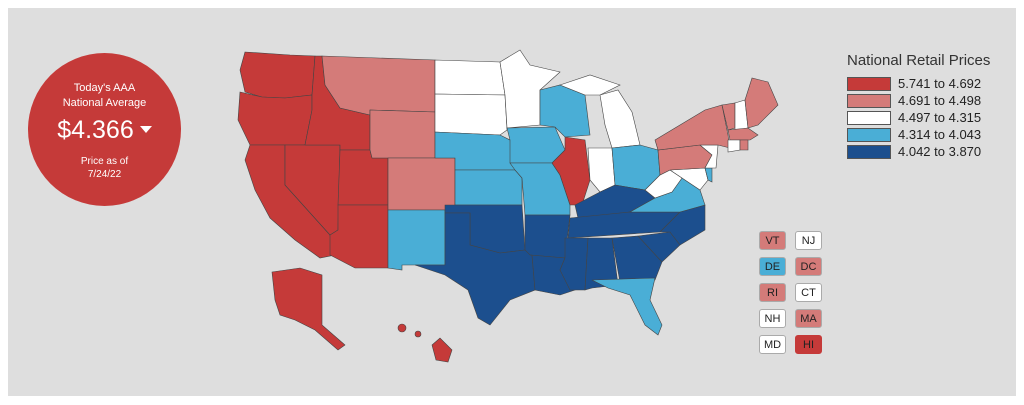 This screenshot has width=1024, height=405. What do you see at coordinates (772, 292) in the screenshot?
I see `state-chip-ri: RI` at bounding box center [772, 292].